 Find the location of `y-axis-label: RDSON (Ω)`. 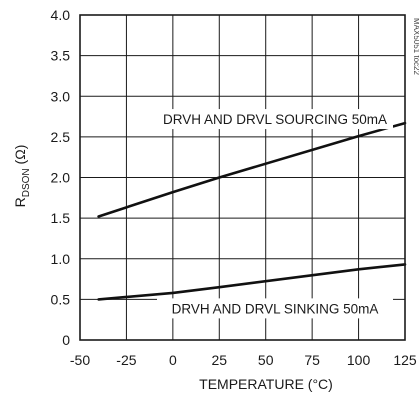

y-axis-label: RDSON (Ω) is located at coordinates (22, 176).